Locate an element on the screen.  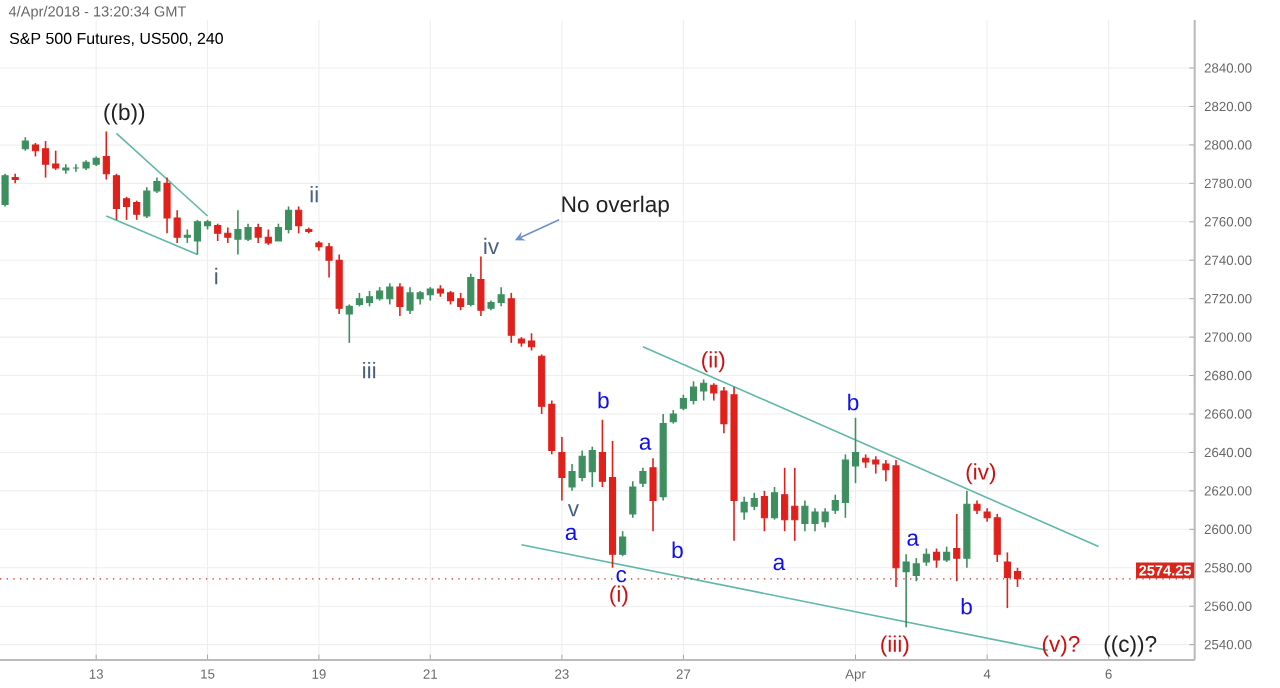
annotation: (iii) is located at coordinates (895, 646).